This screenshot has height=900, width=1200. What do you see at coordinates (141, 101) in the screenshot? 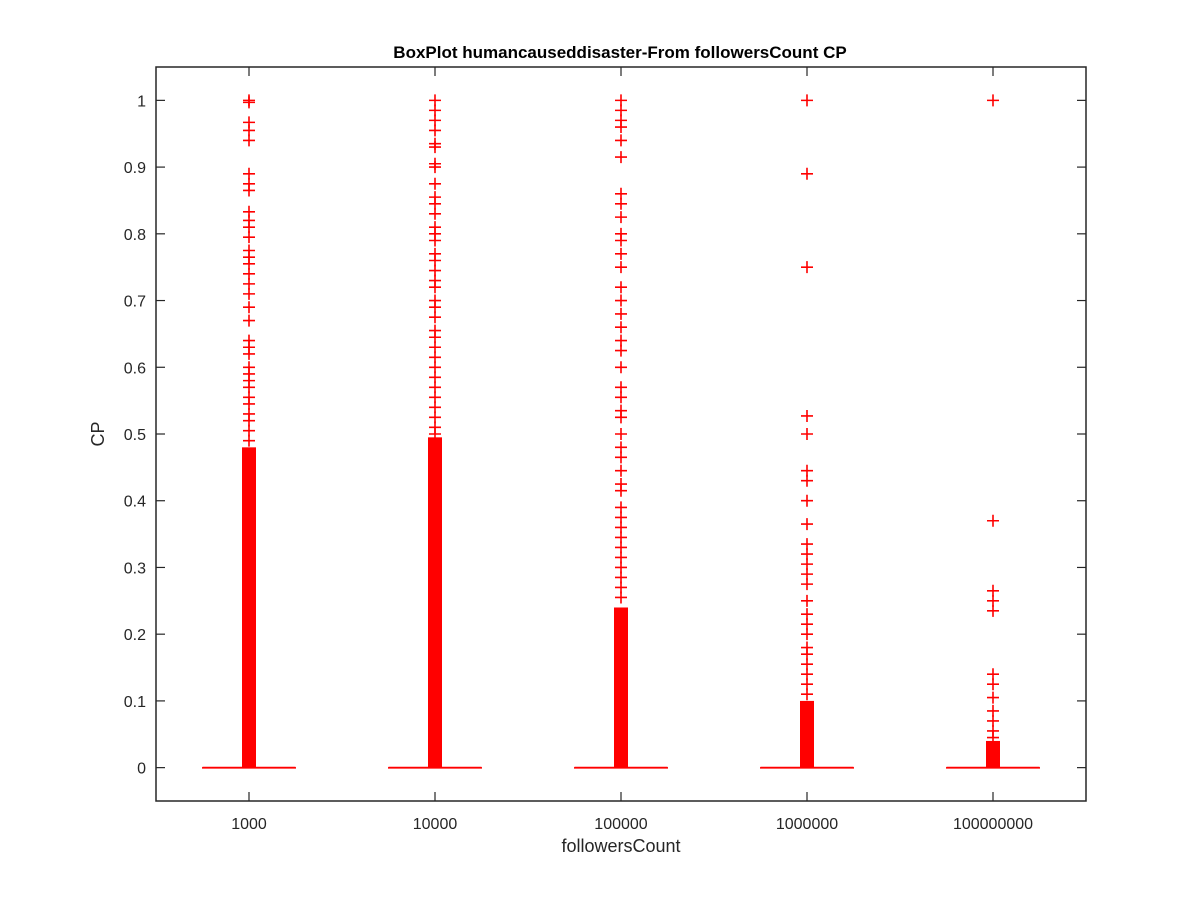
I see `y-tick-label-10: 1` at bounding box center [141, 101].